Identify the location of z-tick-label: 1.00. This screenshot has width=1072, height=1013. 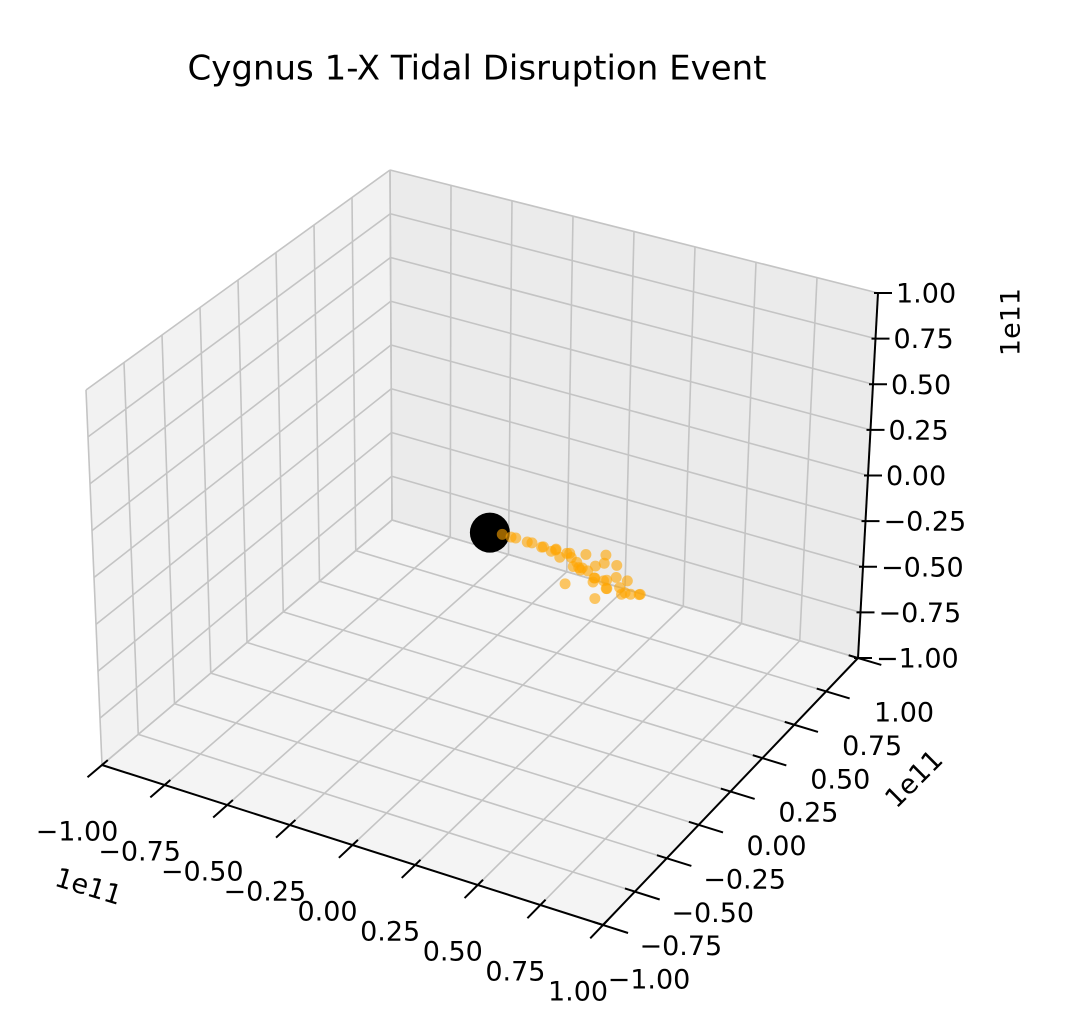
(926, 294).